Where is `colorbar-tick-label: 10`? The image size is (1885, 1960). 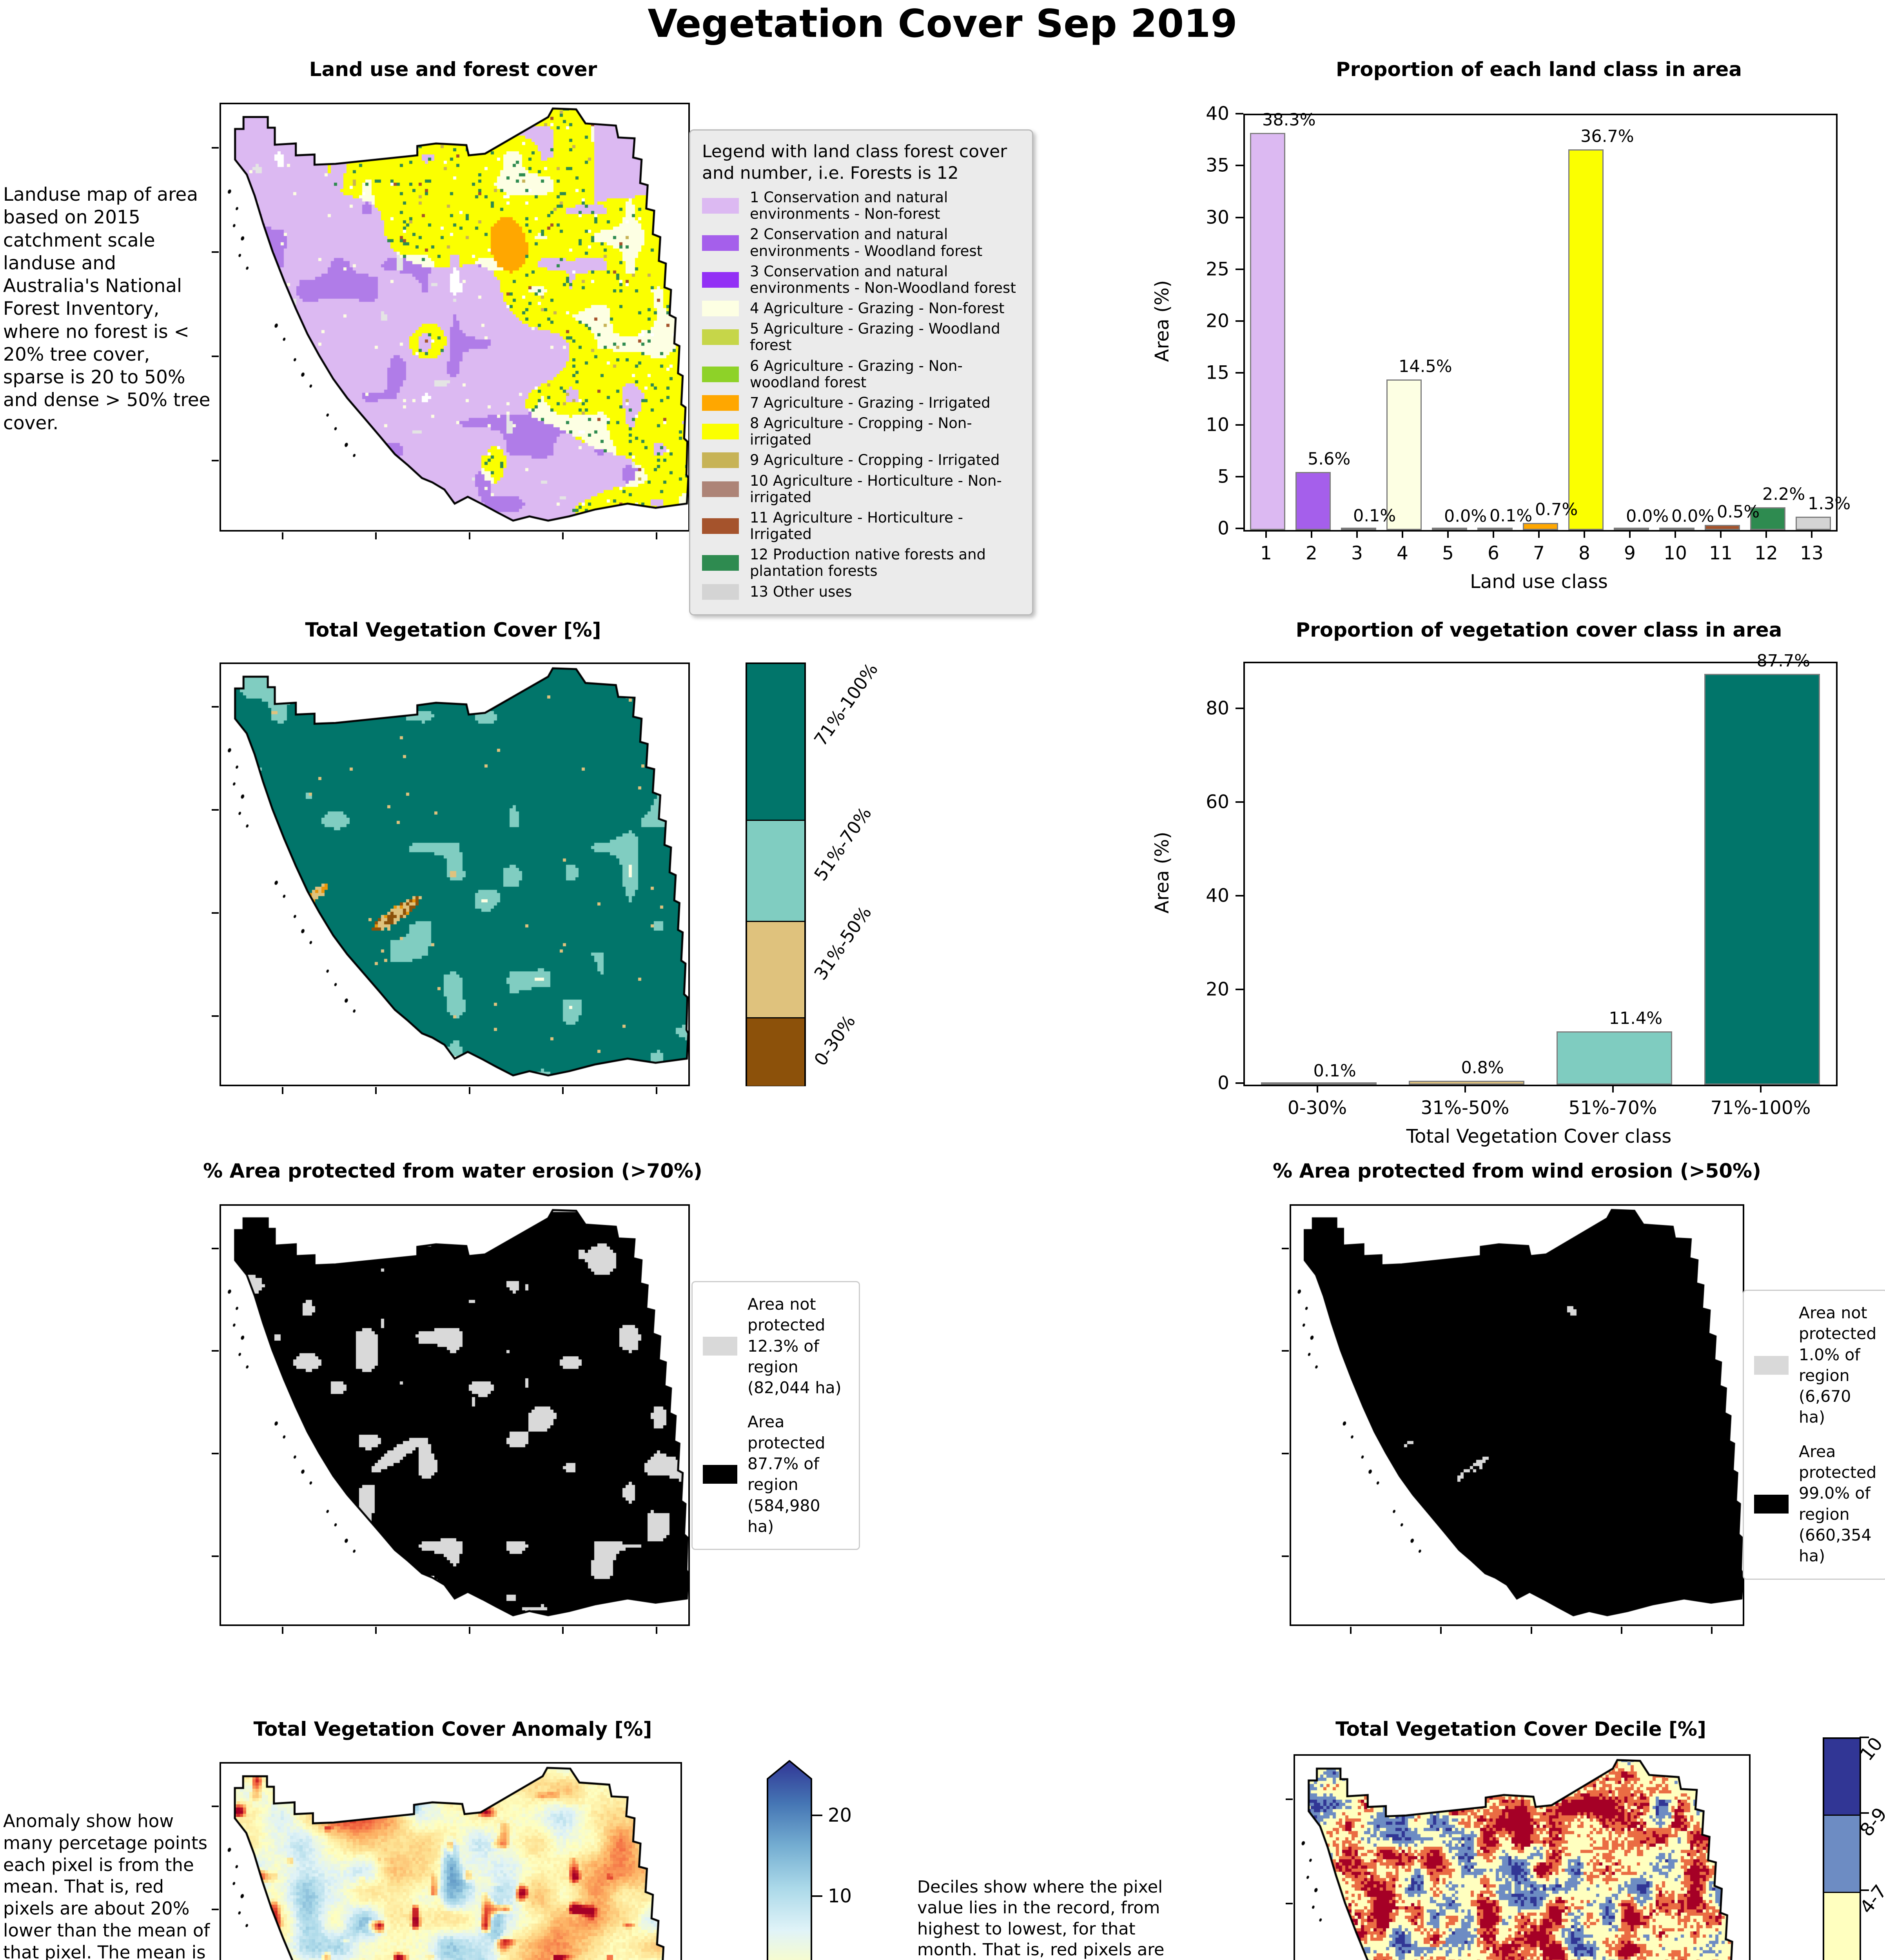
colorbar-tick-label: 10 is located at coordinates (840, 1896).